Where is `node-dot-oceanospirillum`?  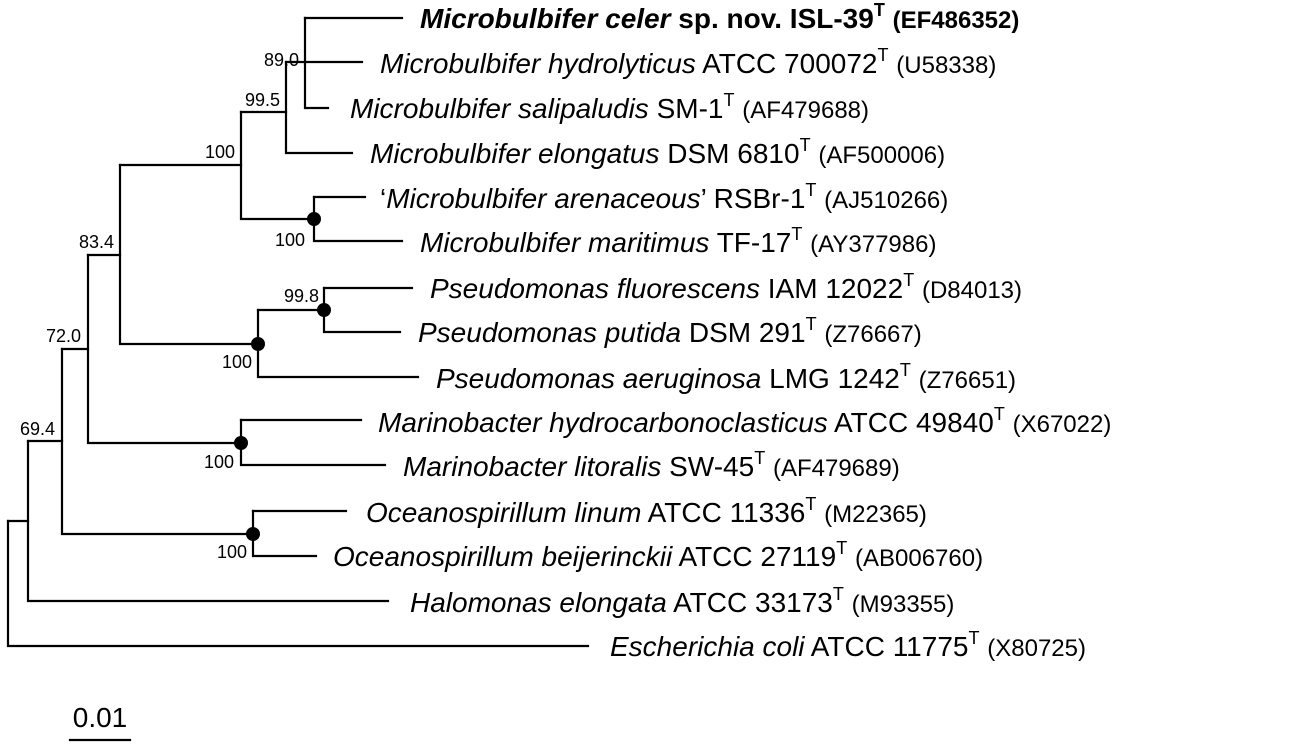 node-dot-oceanospirillum is located at coordinates (253, 534).